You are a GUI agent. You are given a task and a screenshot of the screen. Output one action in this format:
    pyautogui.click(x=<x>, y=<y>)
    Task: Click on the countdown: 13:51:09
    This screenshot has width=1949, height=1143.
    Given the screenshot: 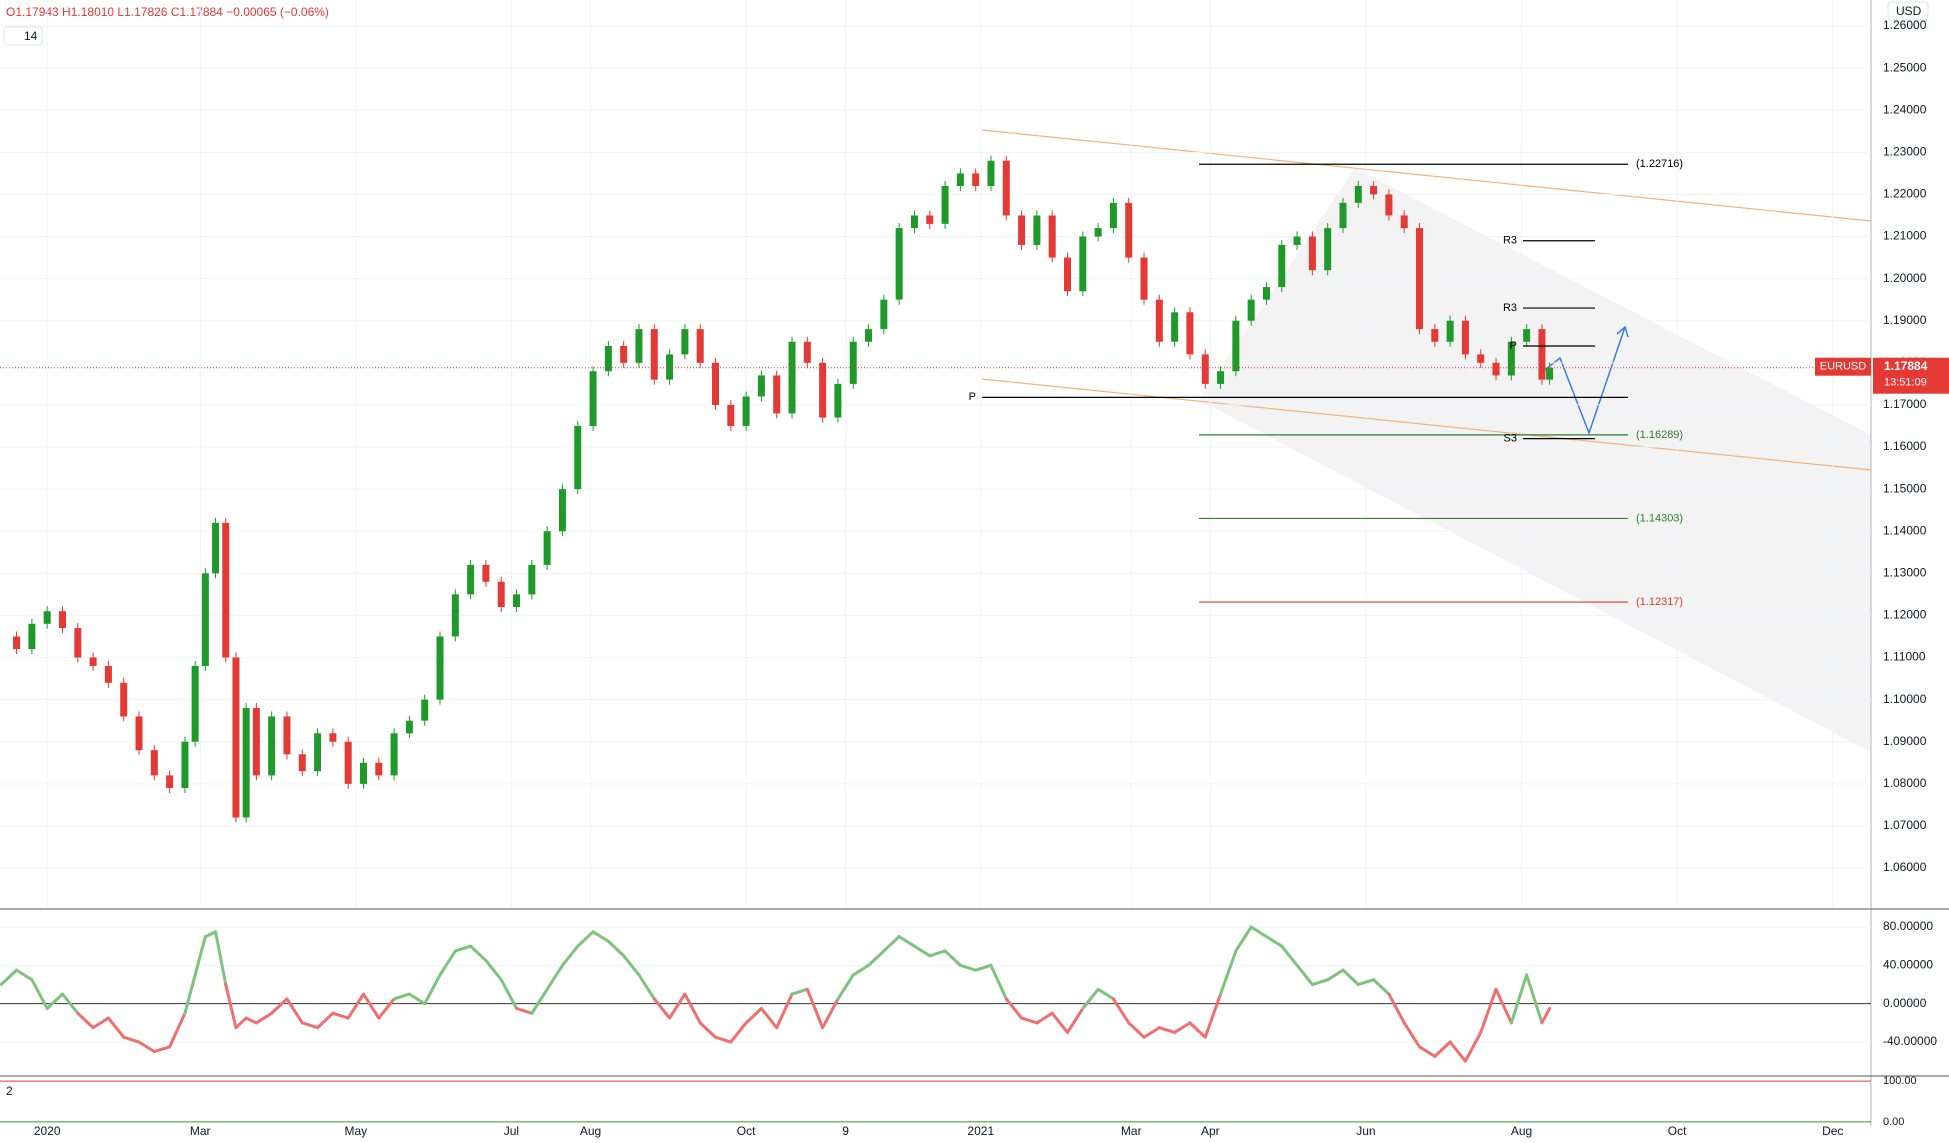 What is the action you would take?
    pyautogui.click(x=1905, y=383)
    